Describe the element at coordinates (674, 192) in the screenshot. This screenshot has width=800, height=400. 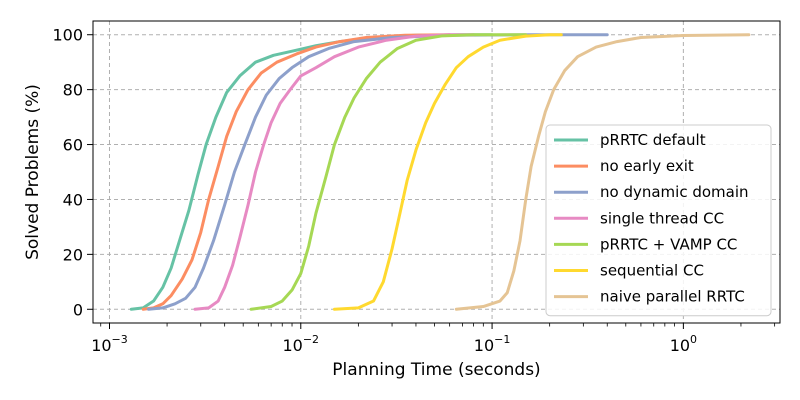
I see `legend-label: no dynamic domain` at that location.